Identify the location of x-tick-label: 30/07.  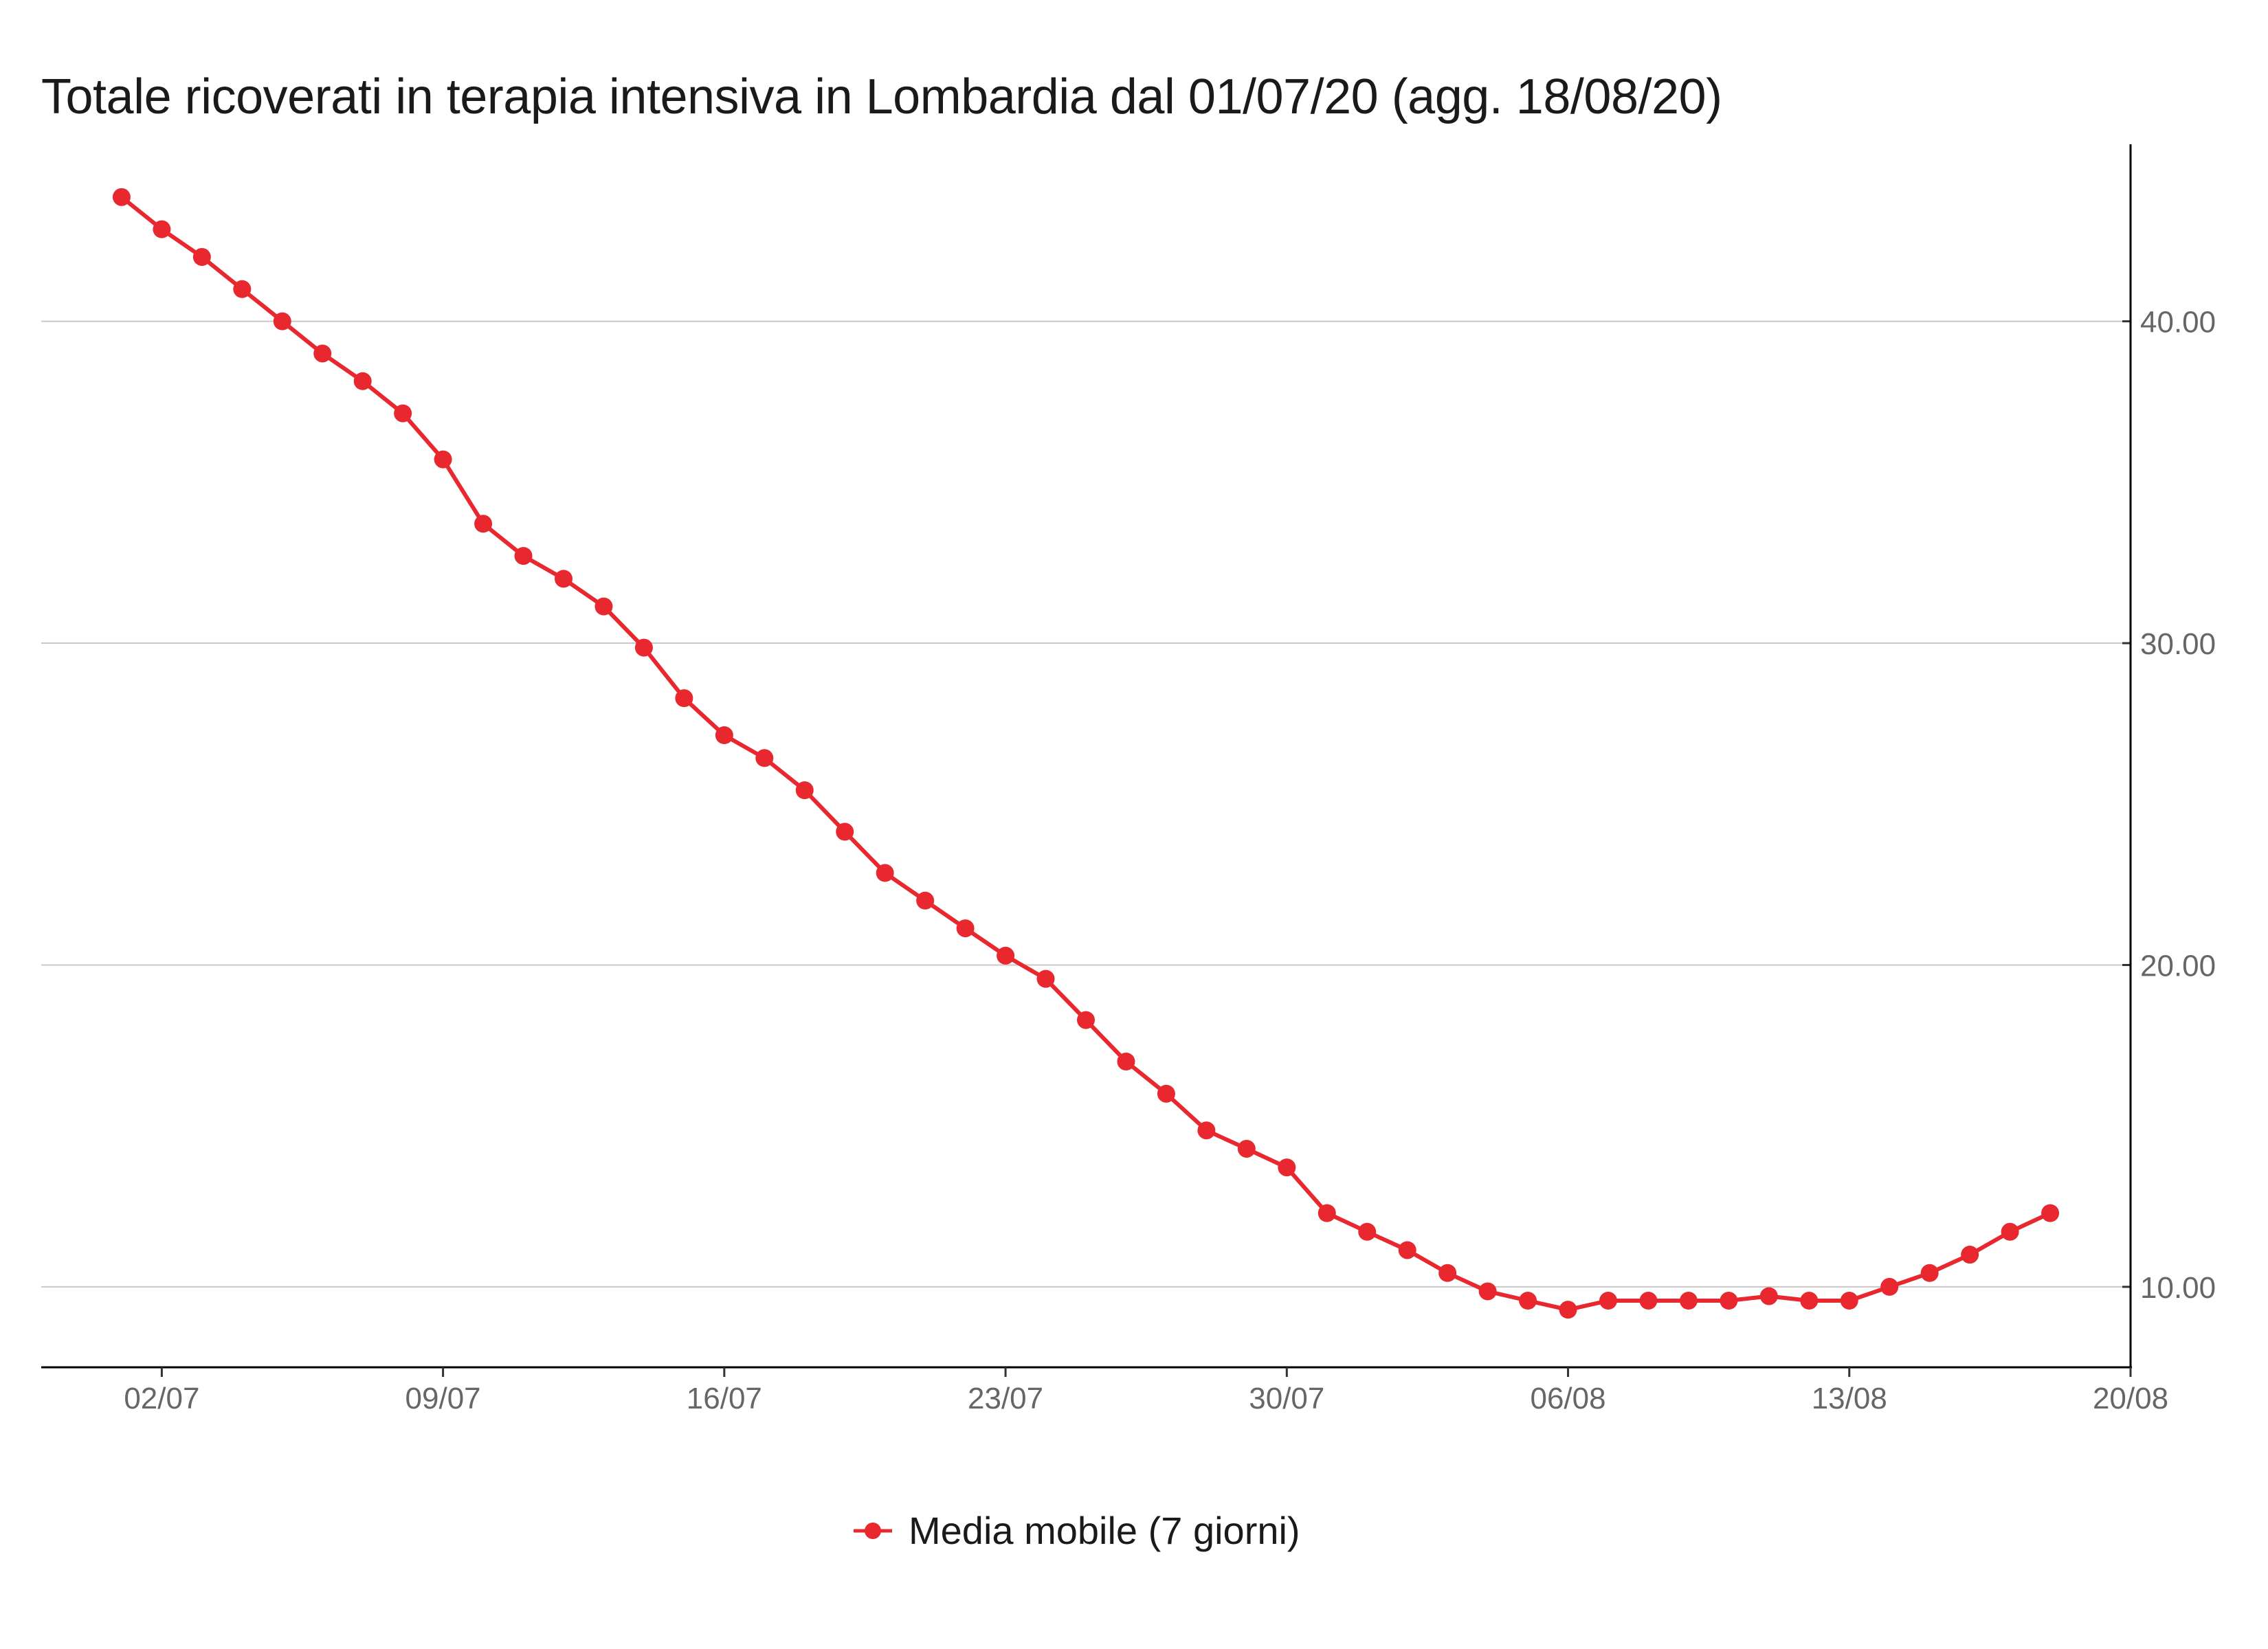
(1287, 1398).